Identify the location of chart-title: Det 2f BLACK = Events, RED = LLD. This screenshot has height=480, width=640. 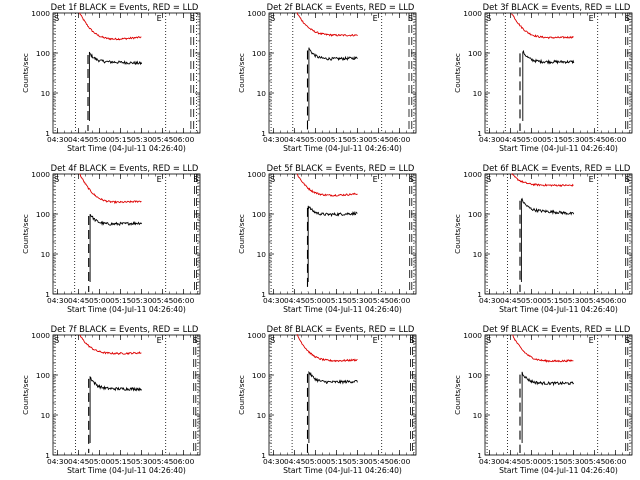
(341, 7).